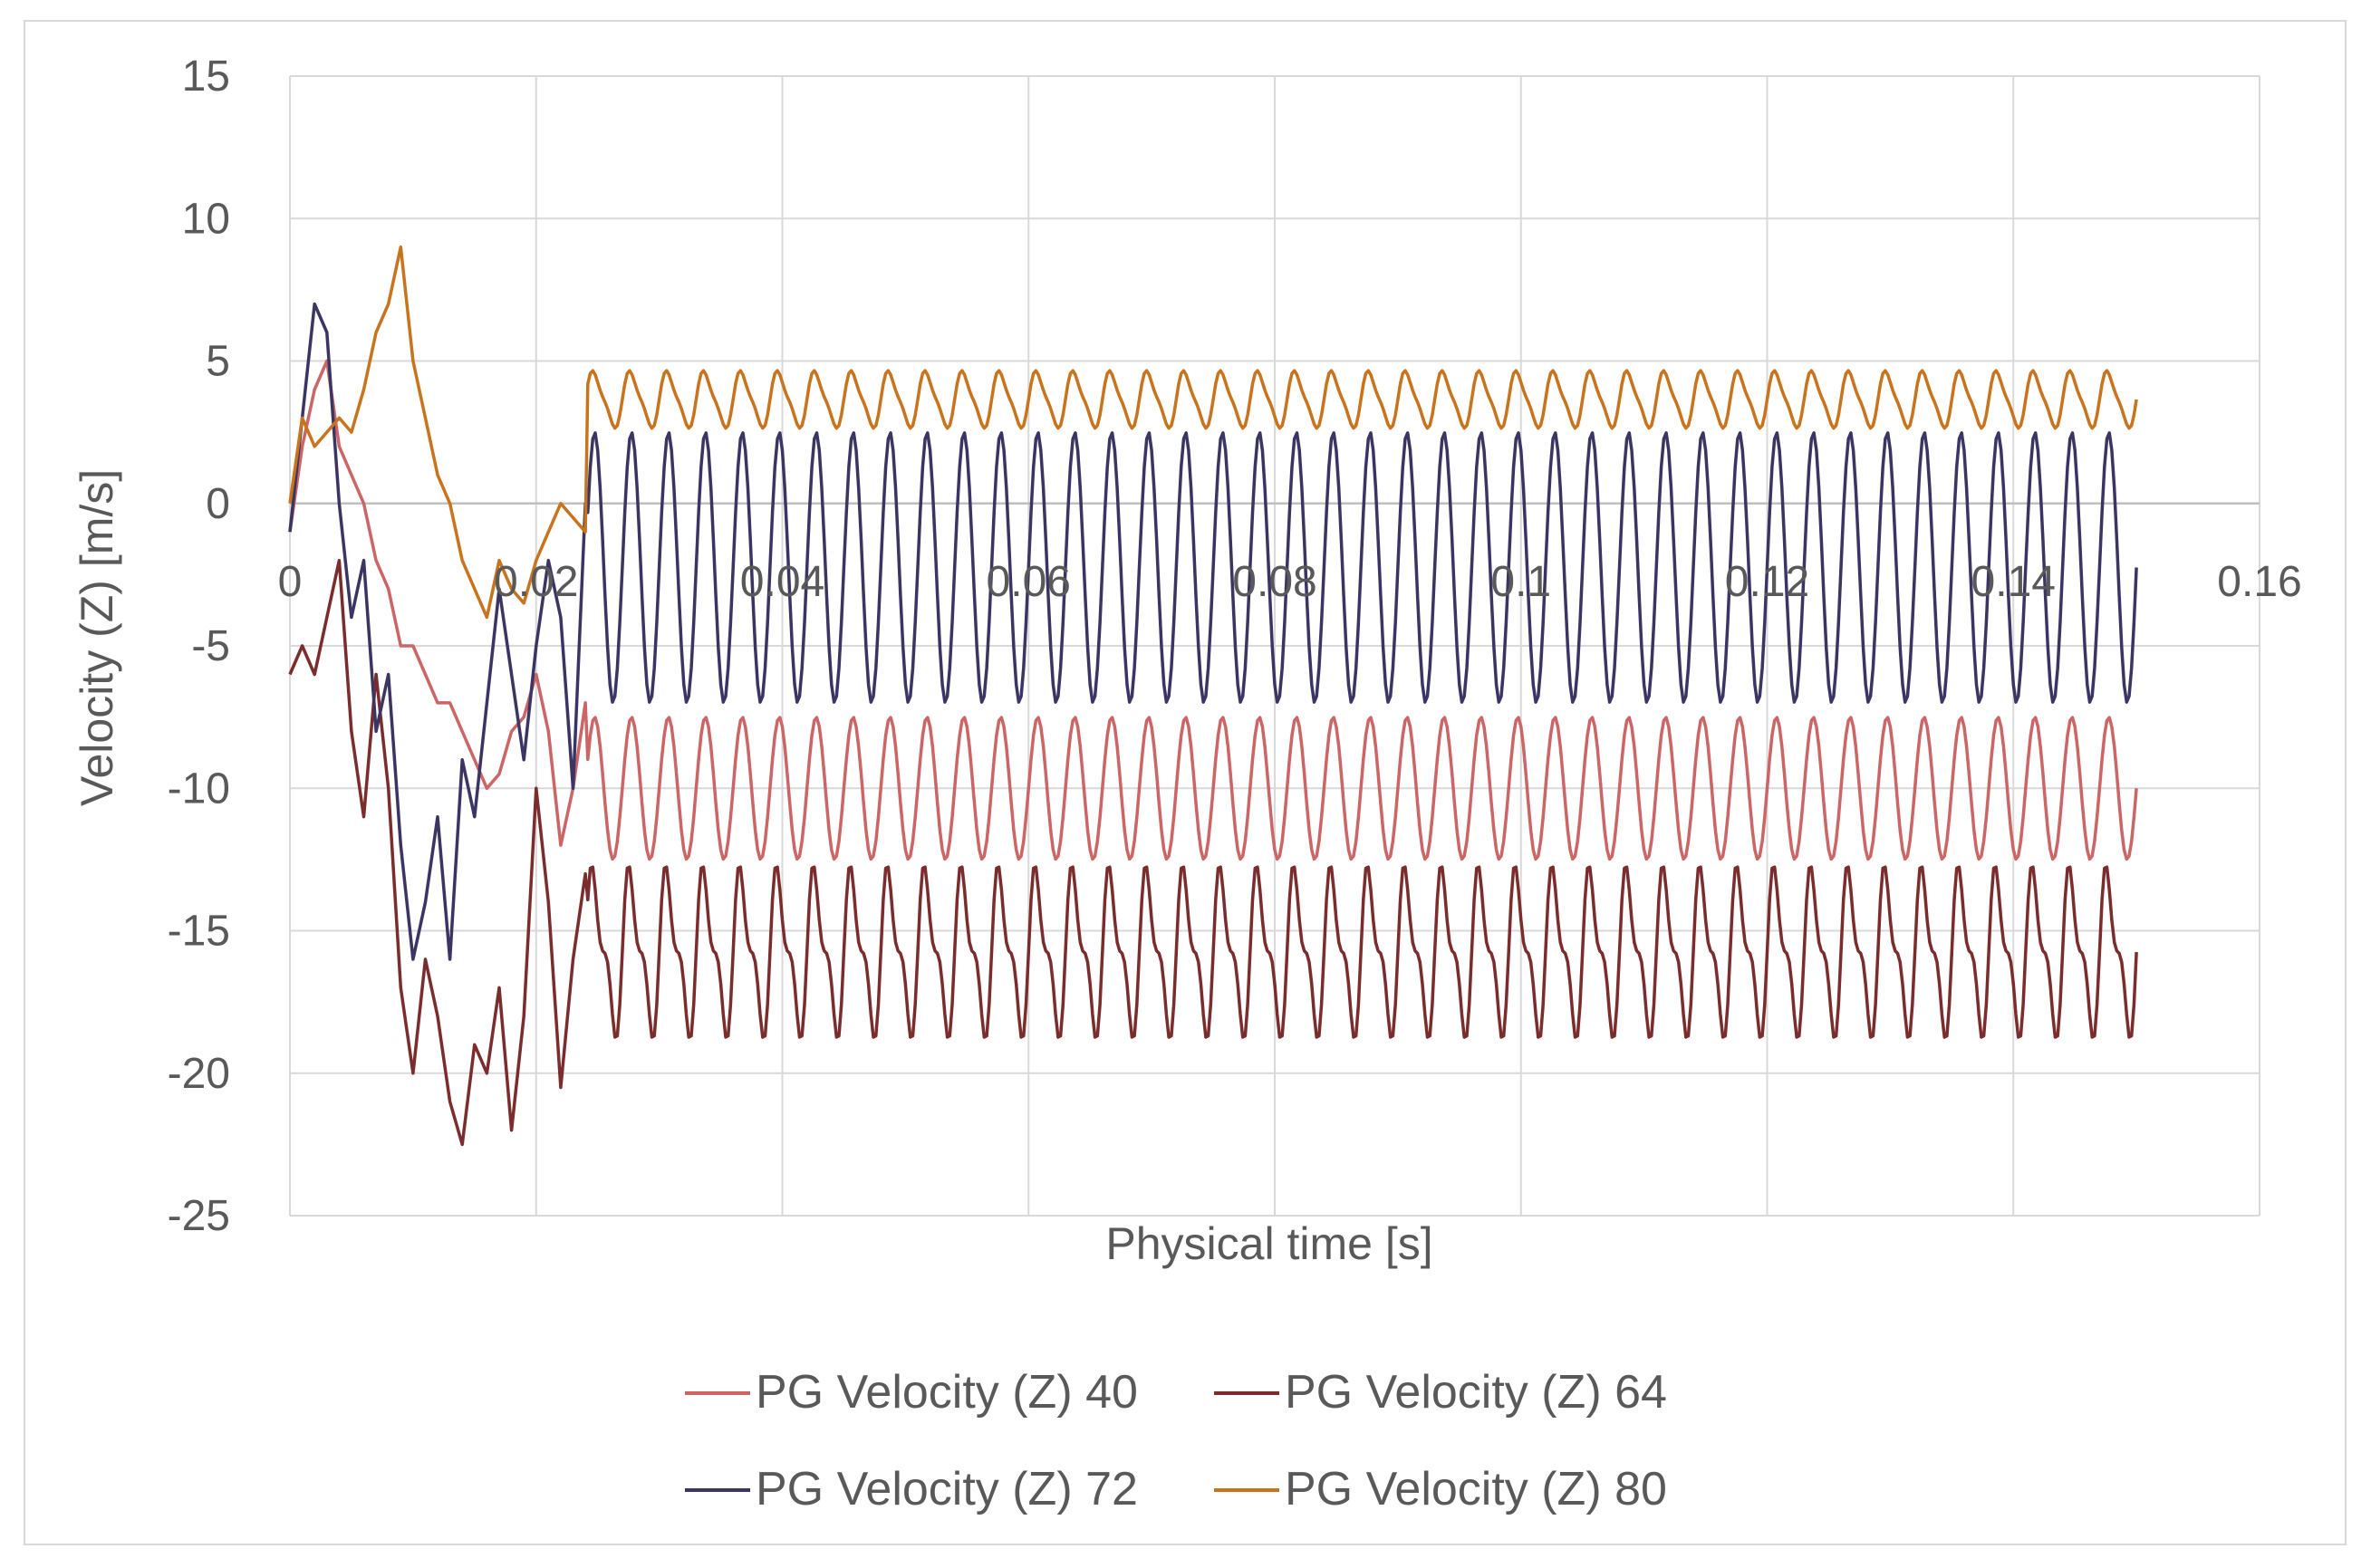  I want to click on y-tick-label: -10, so click(199, 789).